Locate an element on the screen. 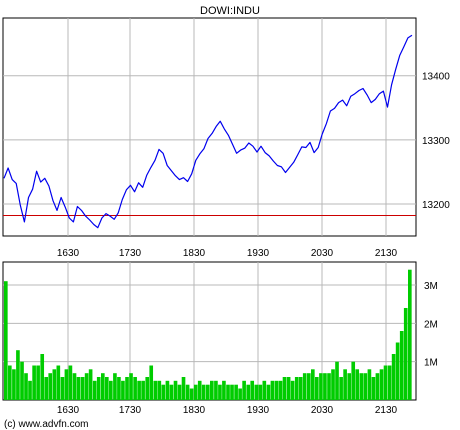 This screenshot has height=430, width=460. volume-x-tick-label: 1830 is located at coordinates (194, 410).